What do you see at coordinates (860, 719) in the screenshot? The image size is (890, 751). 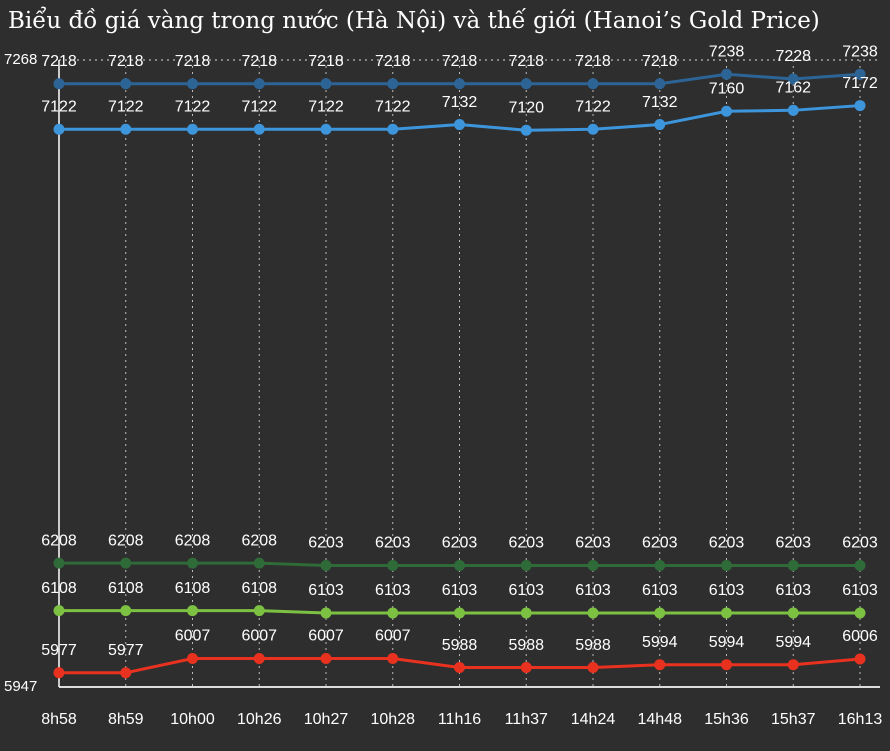 I see `x-tick-label: 16h13` at bounding box center [860, 719].